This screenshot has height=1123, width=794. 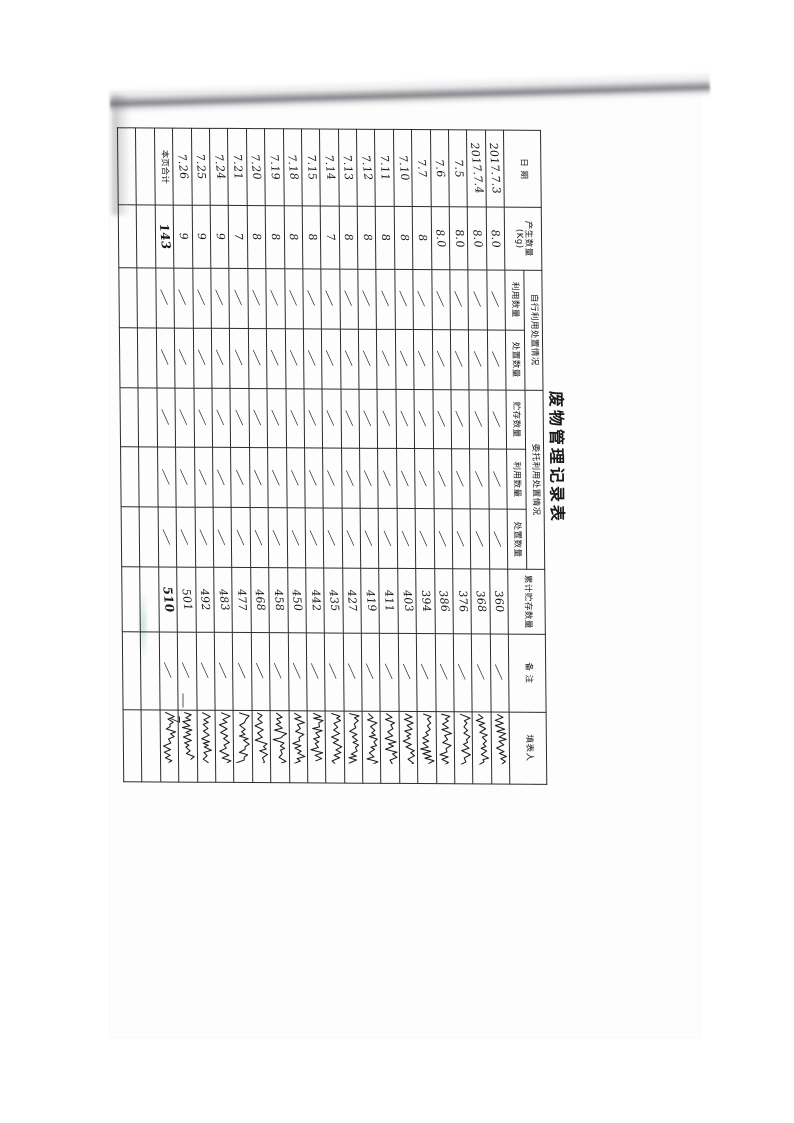 What do you see at coordinates (329, 167) in the screenshot?
I see `cell-date: 7.14` at bounding box center [329, 167].